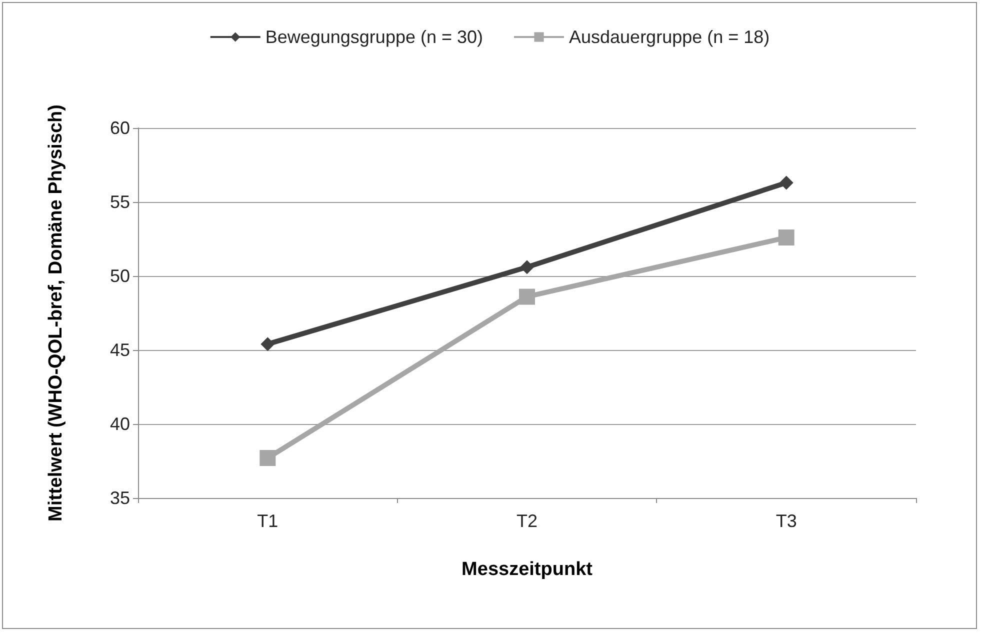 Image resolution: width=985 pixels, height=635 pixels. What do you see at coordinates (120, 202) in the screenshot?
I see `y-tick-label: 55` at bounding box center [120, 202].